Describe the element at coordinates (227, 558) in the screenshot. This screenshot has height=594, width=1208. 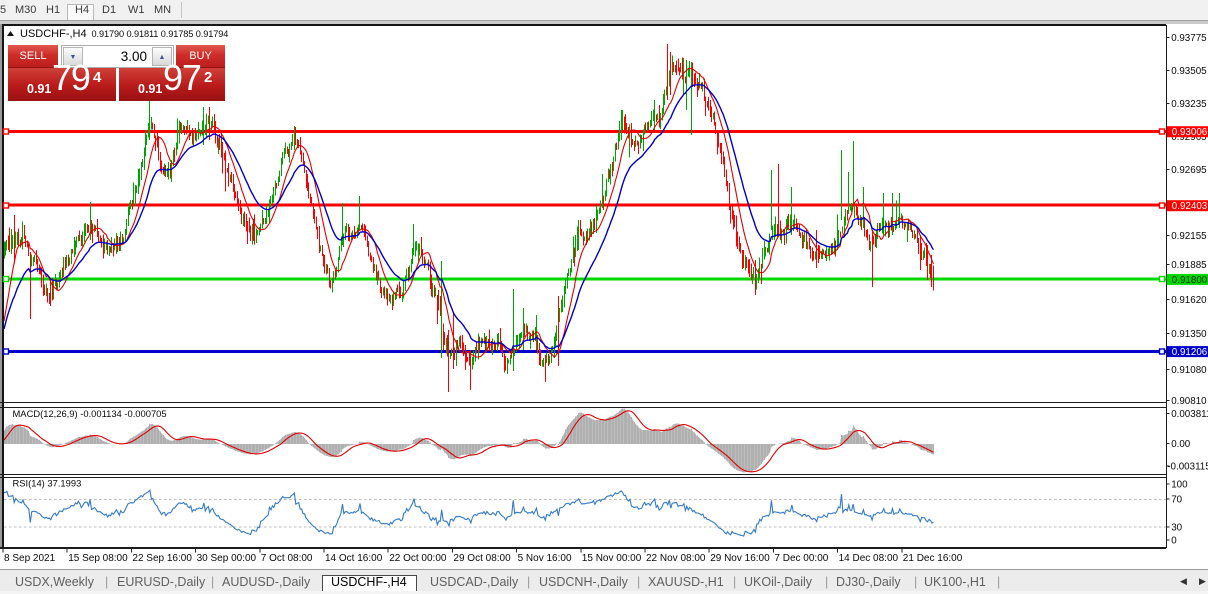
I see `svg-text: 30 Sep 00:00` at that location.